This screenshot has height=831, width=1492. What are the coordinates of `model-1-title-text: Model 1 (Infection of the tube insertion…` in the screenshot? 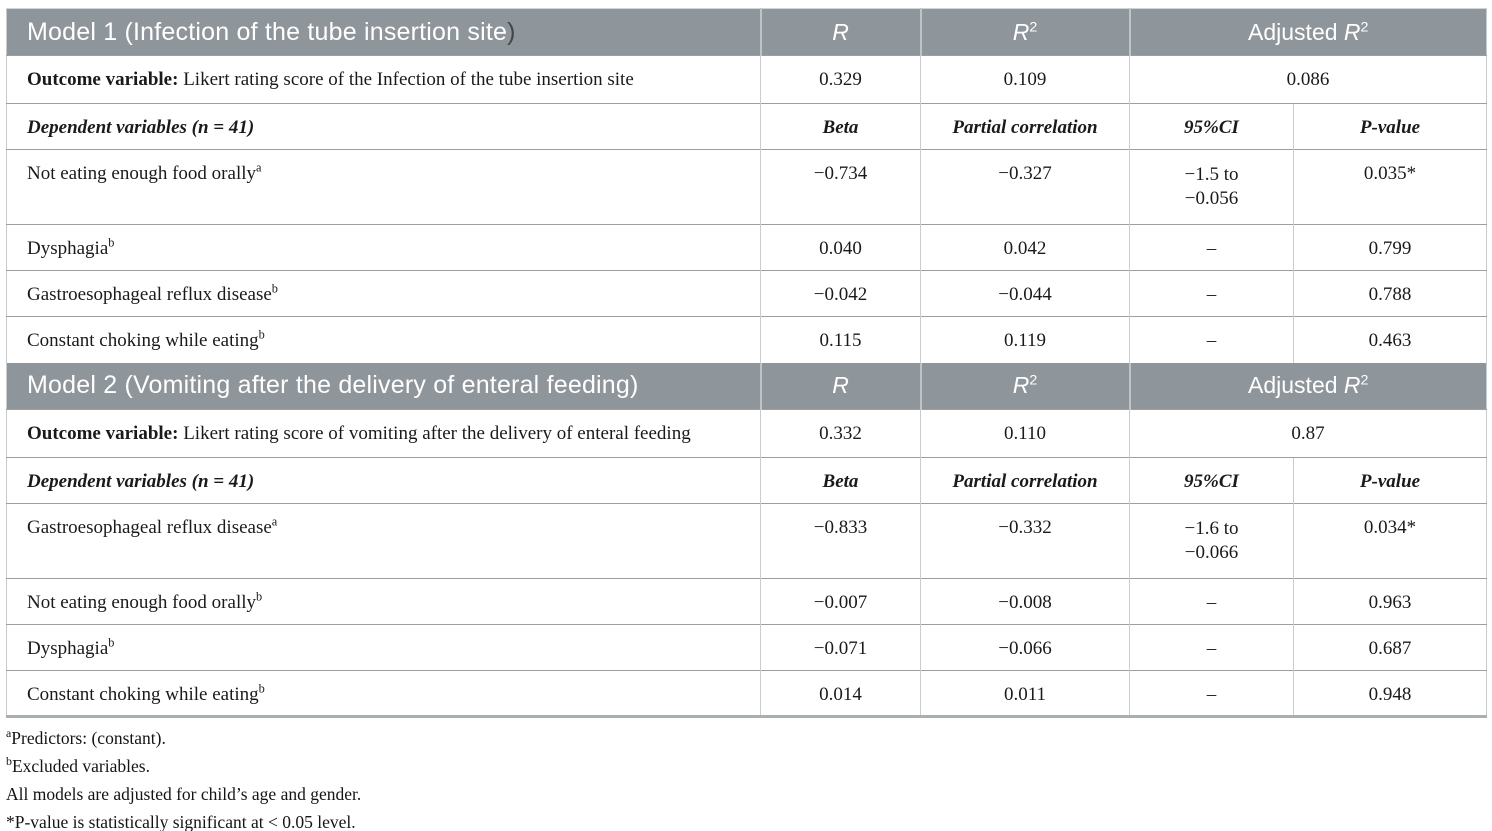 It's located at (267, 31).